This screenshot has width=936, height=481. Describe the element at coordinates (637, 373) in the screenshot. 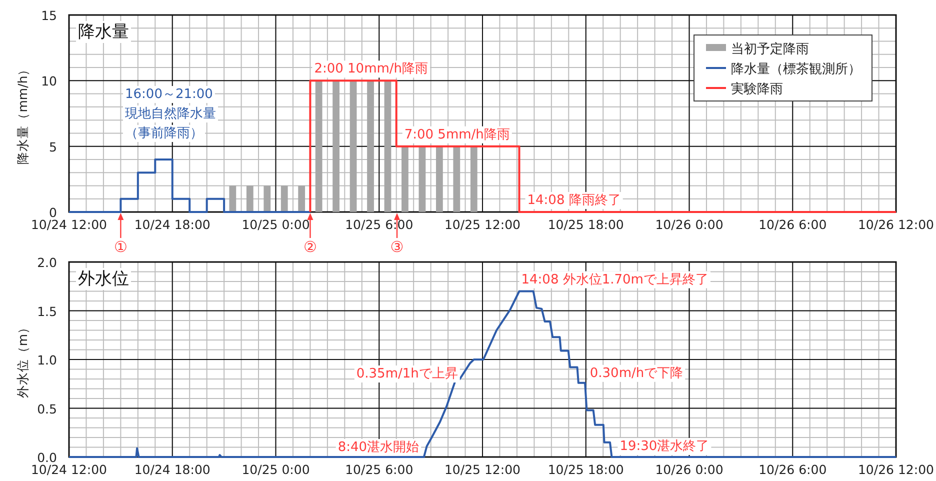

I see `annotation: 0.30m/hで下降` at that location.